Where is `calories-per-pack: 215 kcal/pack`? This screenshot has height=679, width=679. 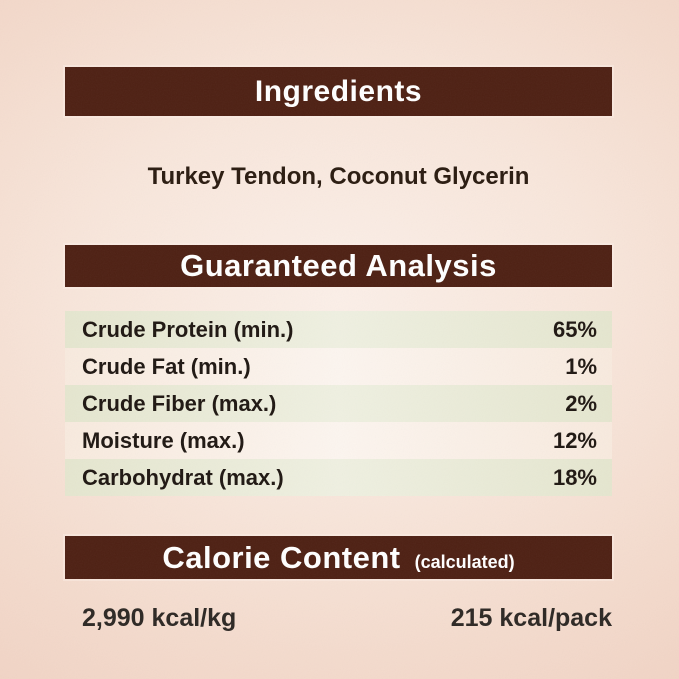
calories-per-pack: 215 kcal/pack is located at coordinates (531, 618).